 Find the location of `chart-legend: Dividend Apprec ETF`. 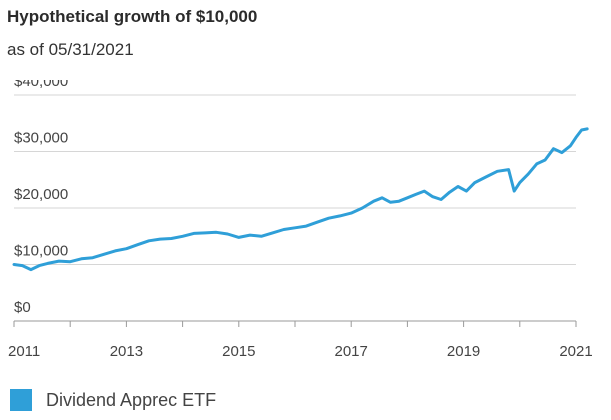

chart-legend: Dividend Apprec ETF is located at coordinates (113, 400).